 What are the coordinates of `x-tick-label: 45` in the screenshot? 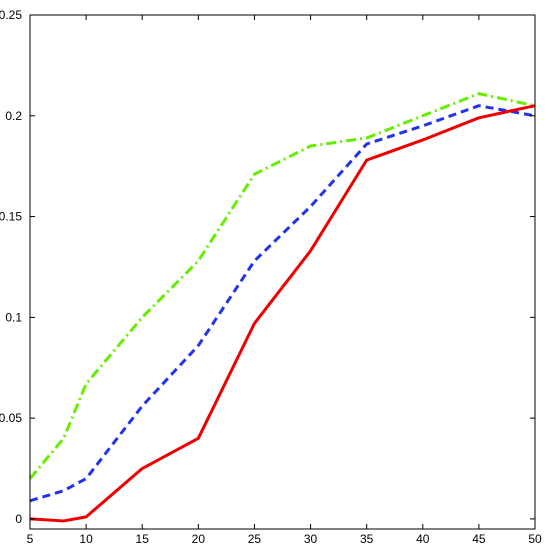 It's located at (479, 538).